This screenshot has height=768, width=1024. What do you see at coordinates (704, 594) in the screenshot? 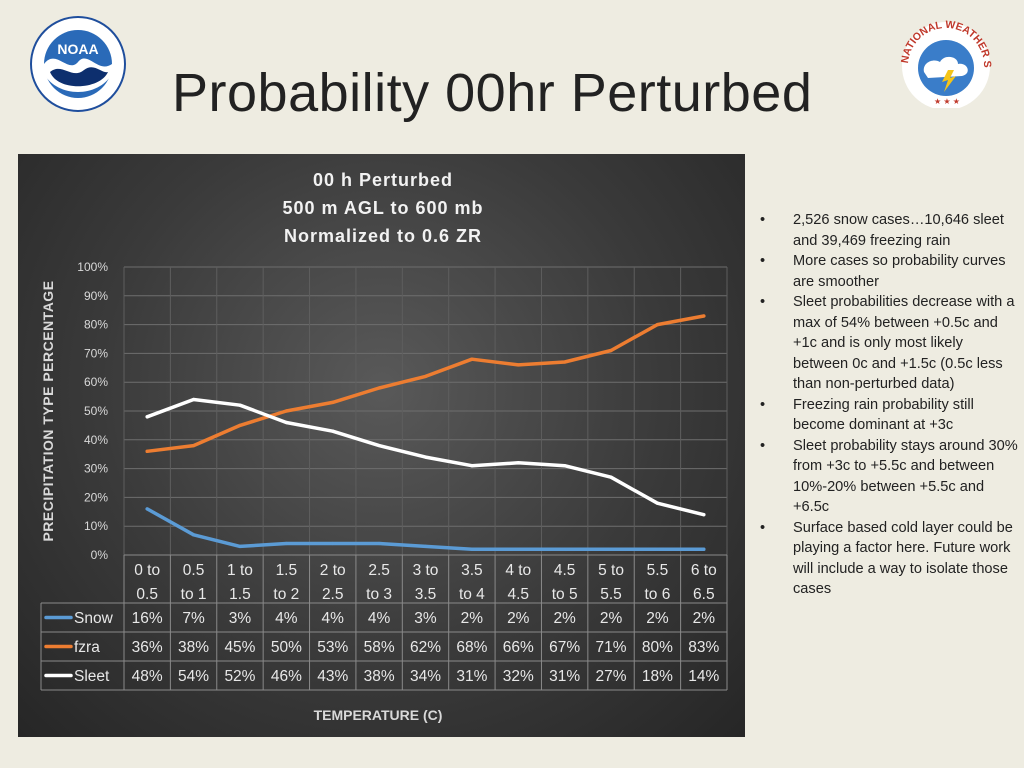
I see `x-category-label: 6.5` at bounding box center [704, 594].